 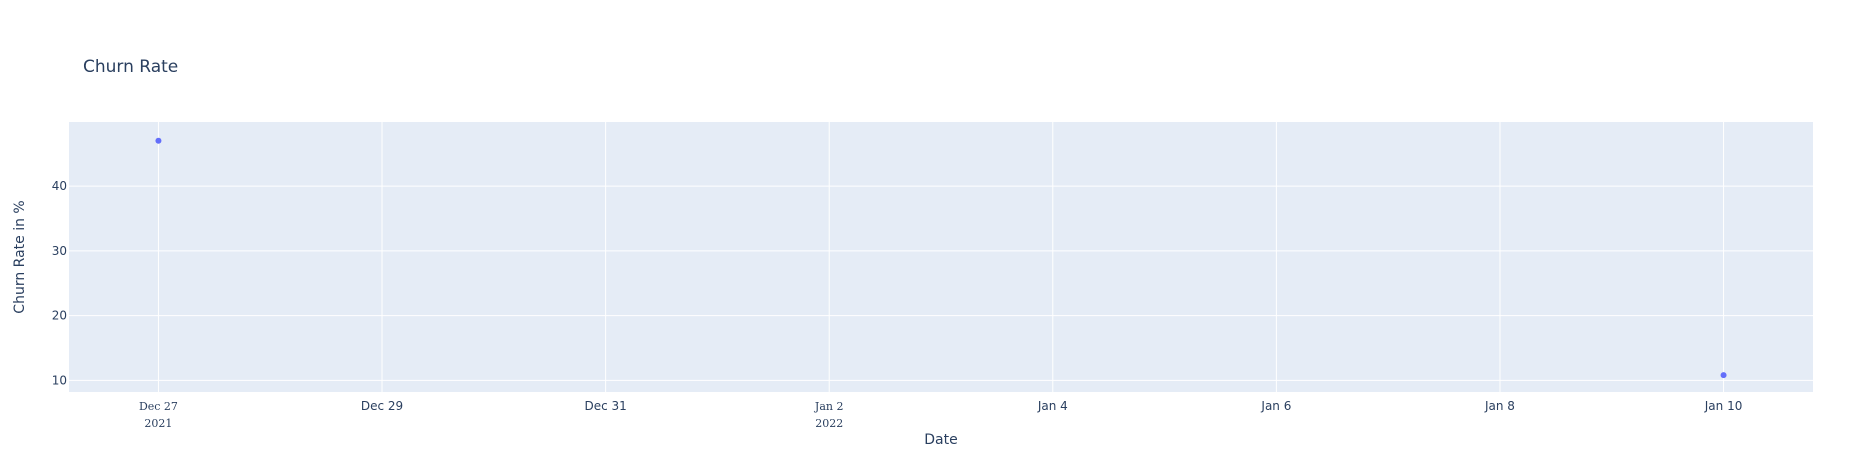 I want to click on y-tick-label: 10, so click(x=59, y=380).